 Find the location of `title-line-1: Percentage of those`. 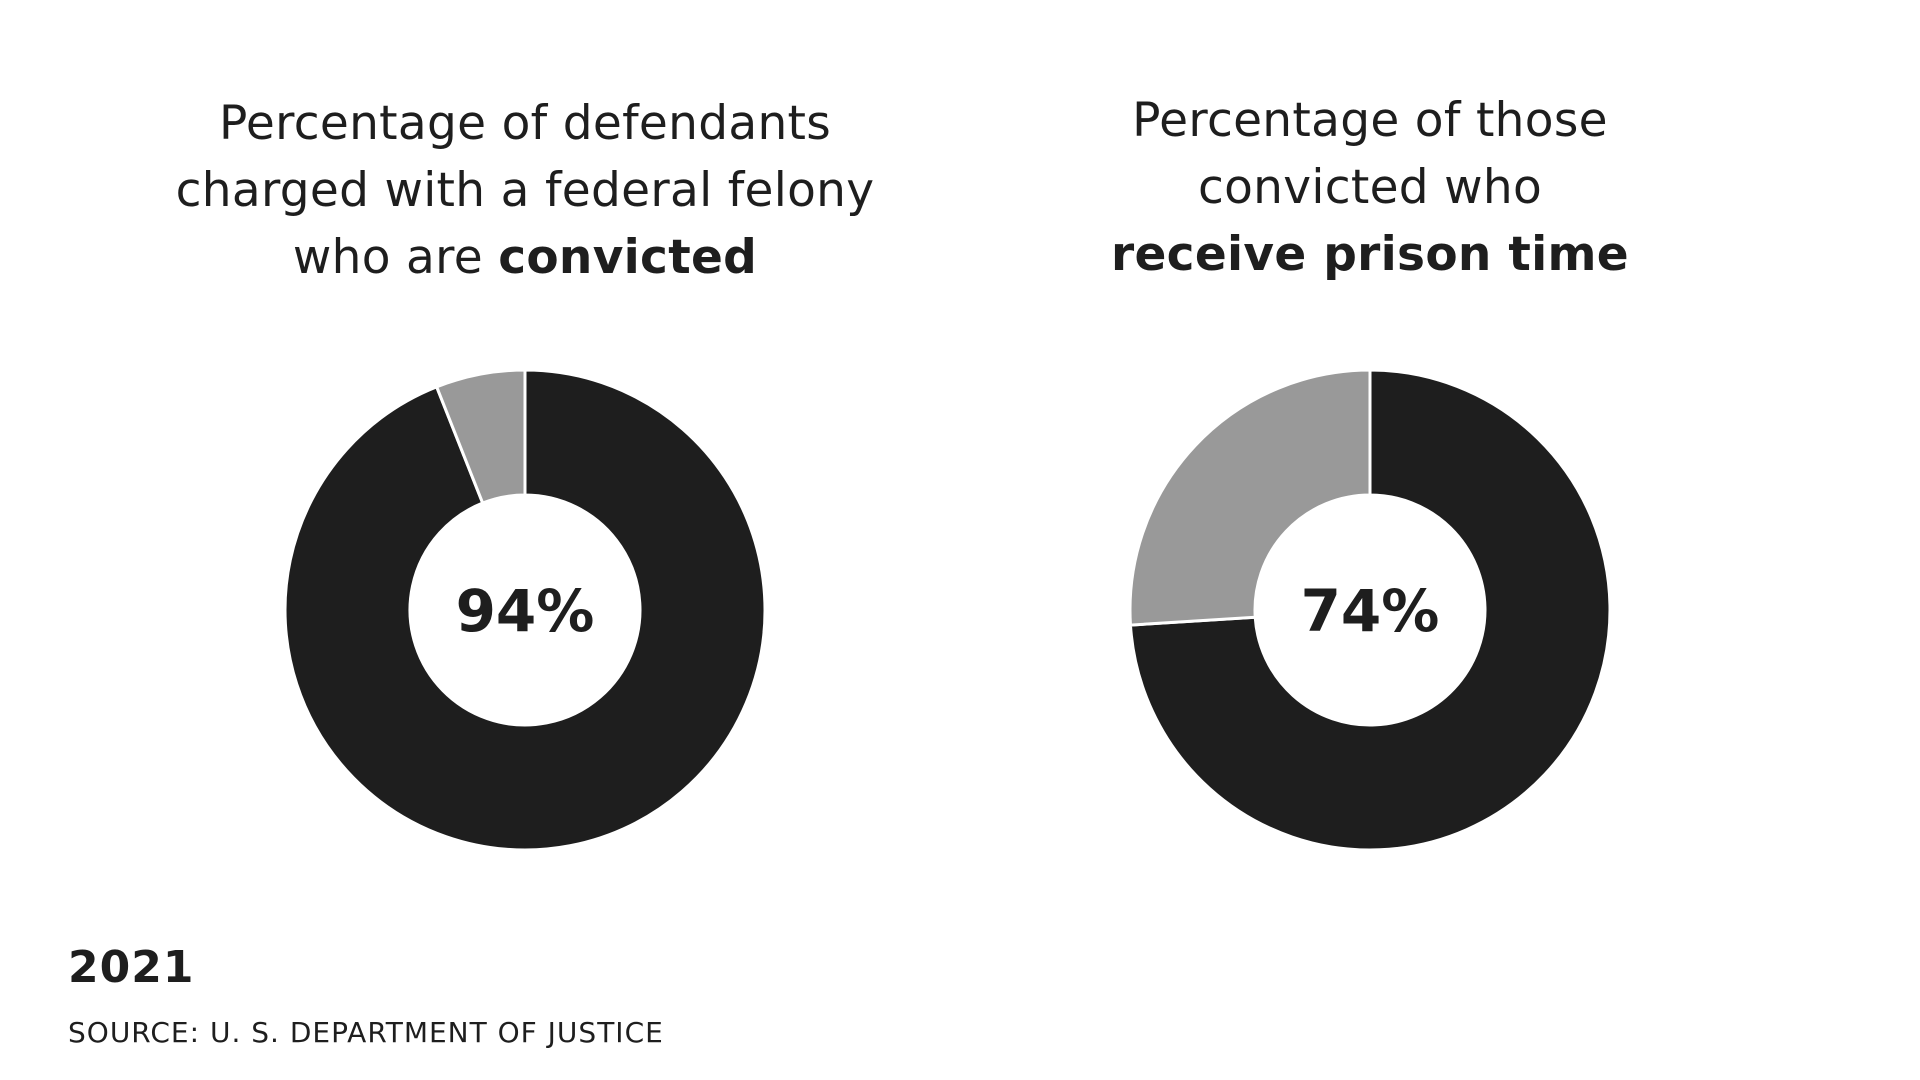

title-line-1: Percentage of those is located at coordinates (1370, 120).